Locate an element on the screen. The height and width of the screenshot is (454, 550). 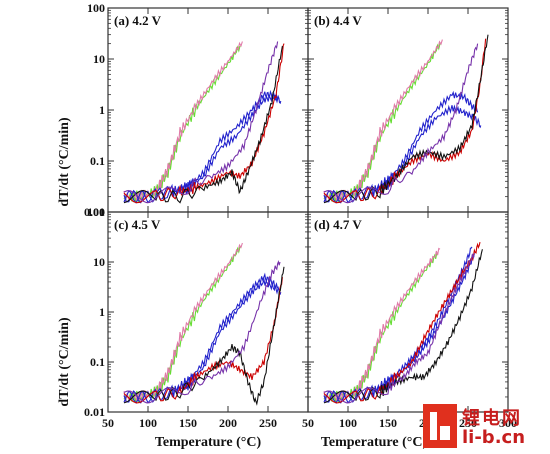
watermark-logo is located at coordinates (440, 426).